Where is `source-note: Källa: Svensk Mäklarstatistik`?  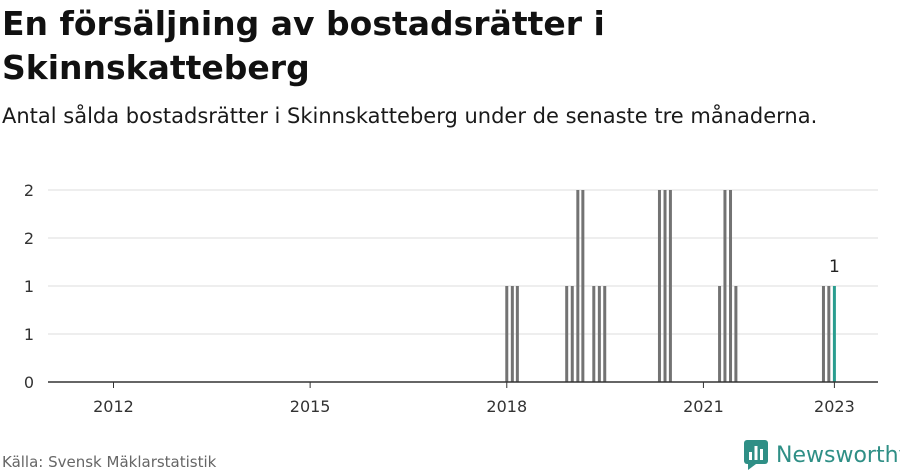
source-note: Källa: Svensk Mäklarstatistik is located at coordinates (109, 462).